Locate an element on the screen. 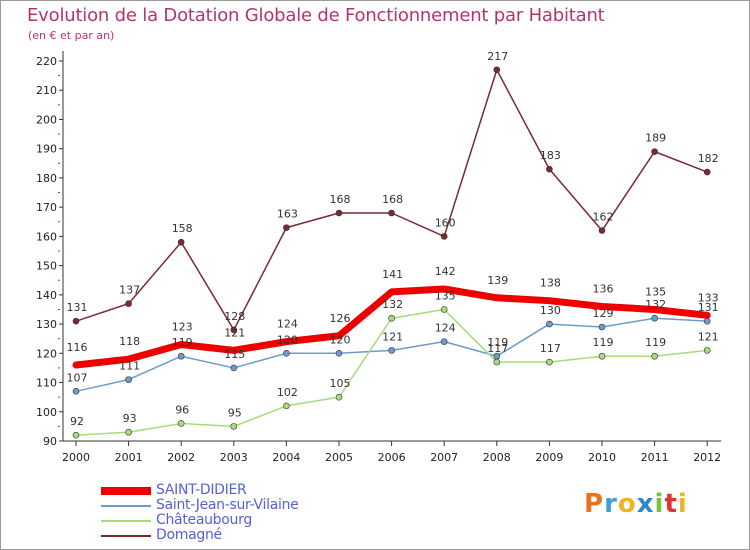 The width and height of the screenshot is (750, 550). data-label-chateaubourg: 132 is located at coordinates (392, 304).